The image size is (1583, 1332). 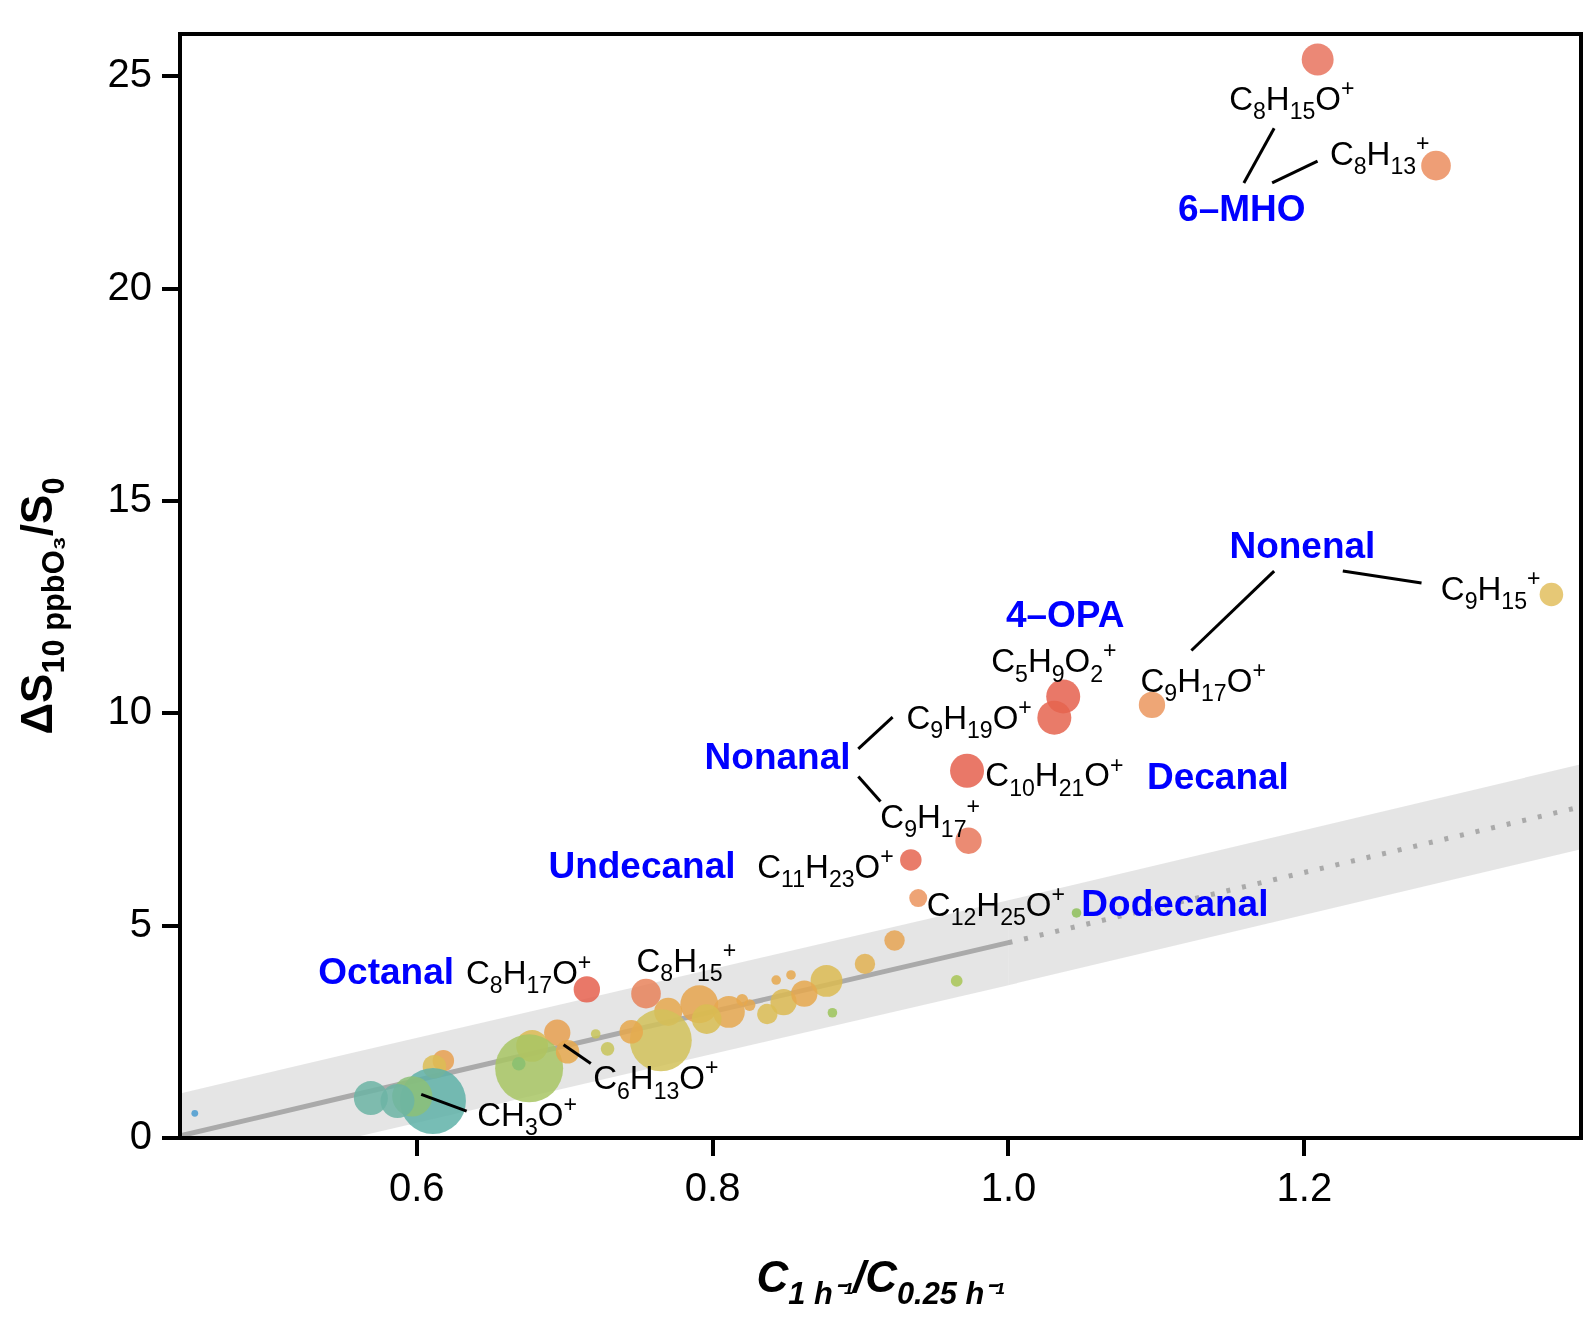 What do you see at coordinates (1175, 903) in the screenshot?
I see `annotation: Dodecanal` at bounding box center [1175, 903].